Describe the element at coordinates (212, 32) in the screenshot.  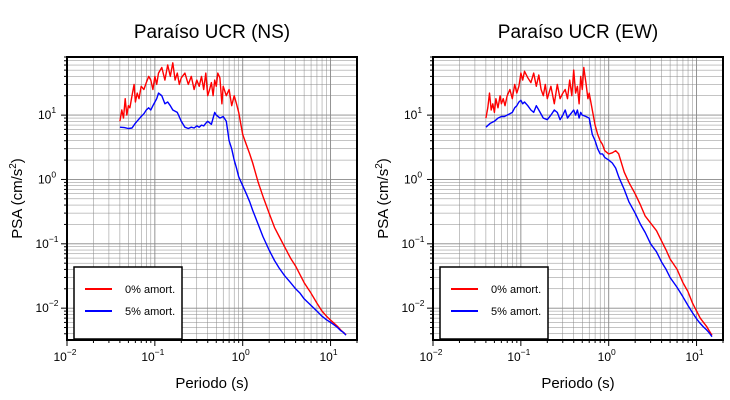
I see `chart-title: Paraíso UCR (NS)` at that location.